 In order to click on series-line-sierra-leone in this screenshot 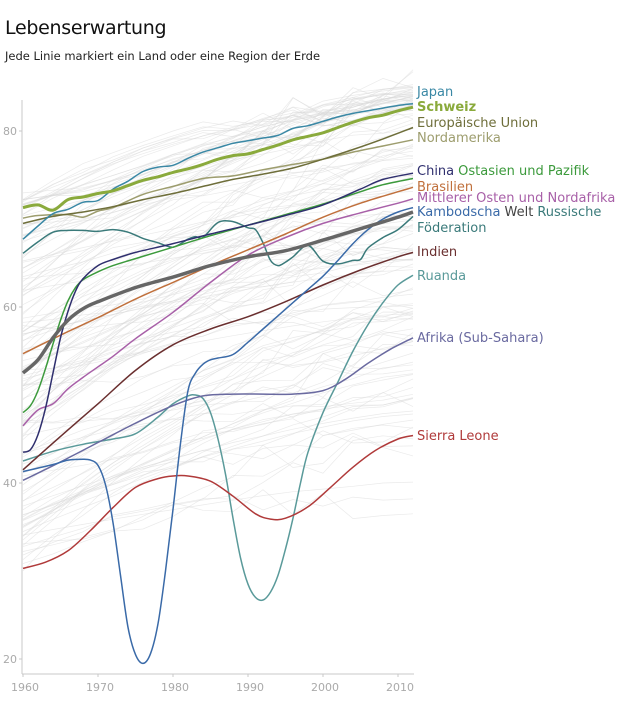, I will do `click(218, 502)`.